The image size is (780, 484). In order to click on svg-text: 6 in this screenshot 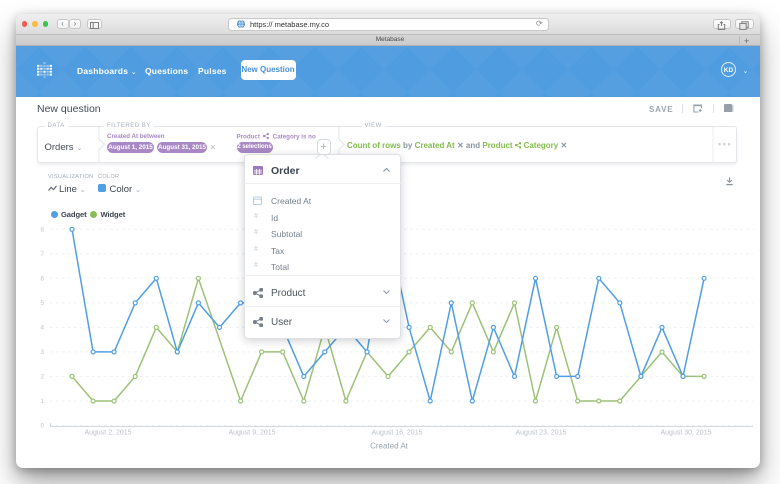, I will do `click(43, 279)`.